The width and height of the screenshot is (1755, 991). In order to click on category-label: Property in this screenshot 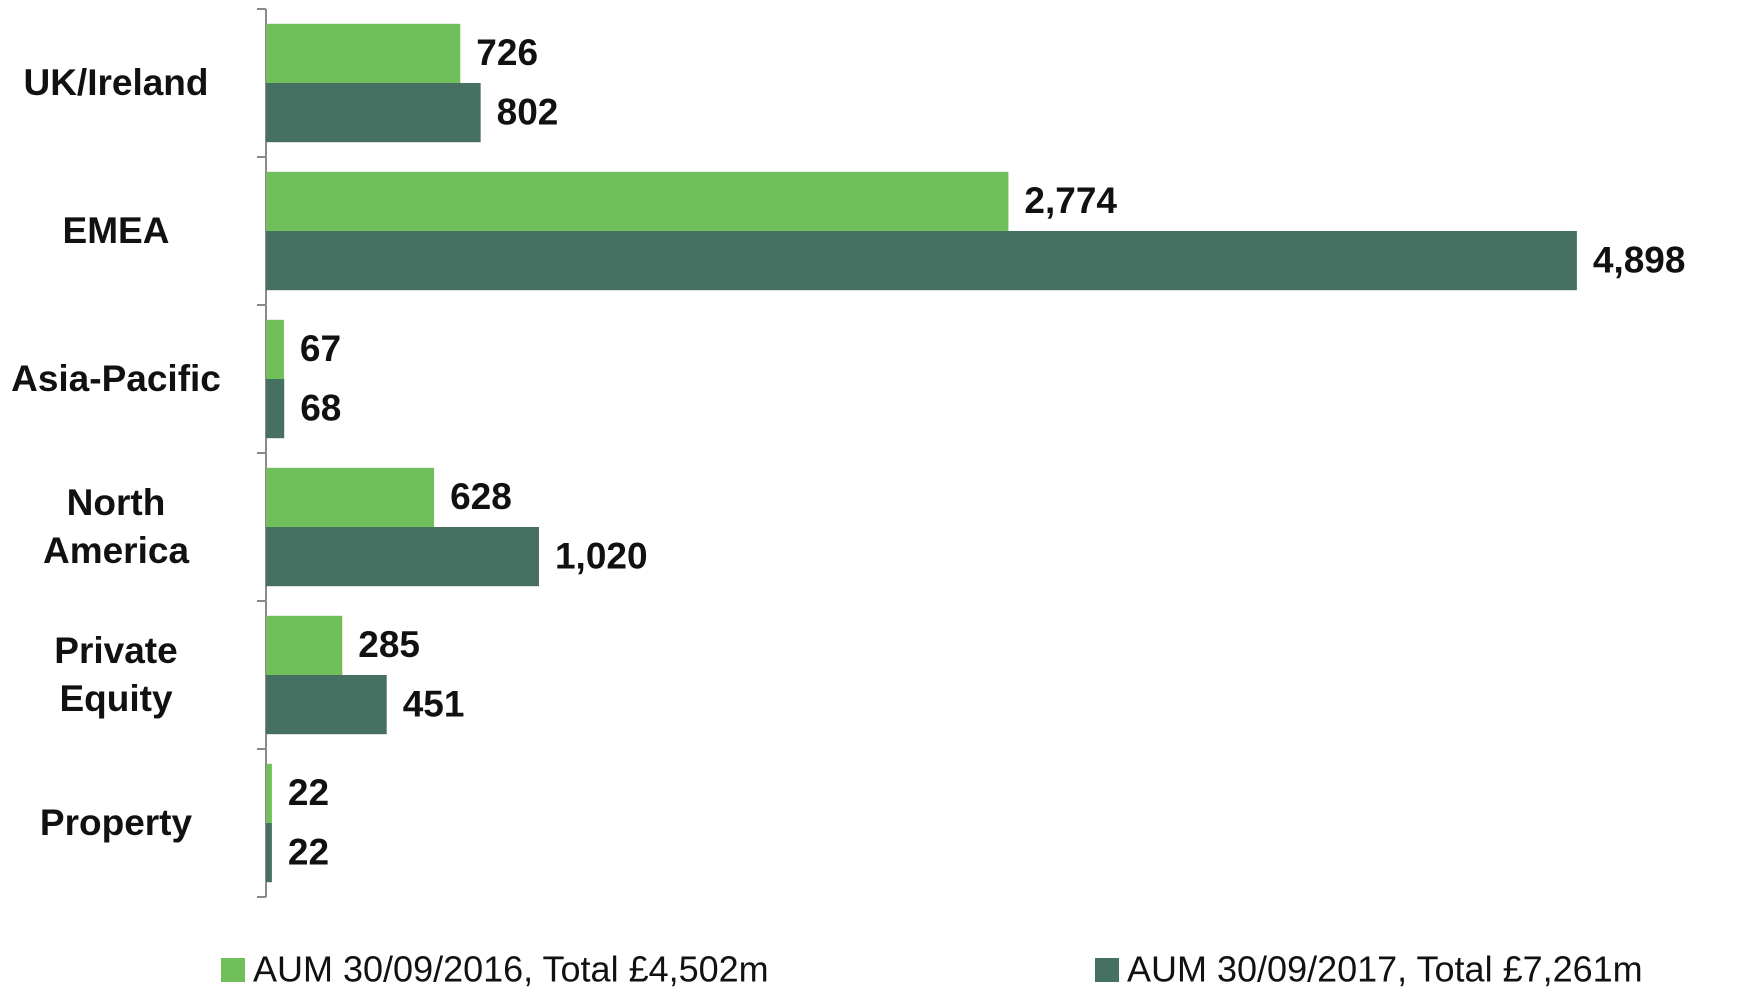, I will do `click(116, 822)`.